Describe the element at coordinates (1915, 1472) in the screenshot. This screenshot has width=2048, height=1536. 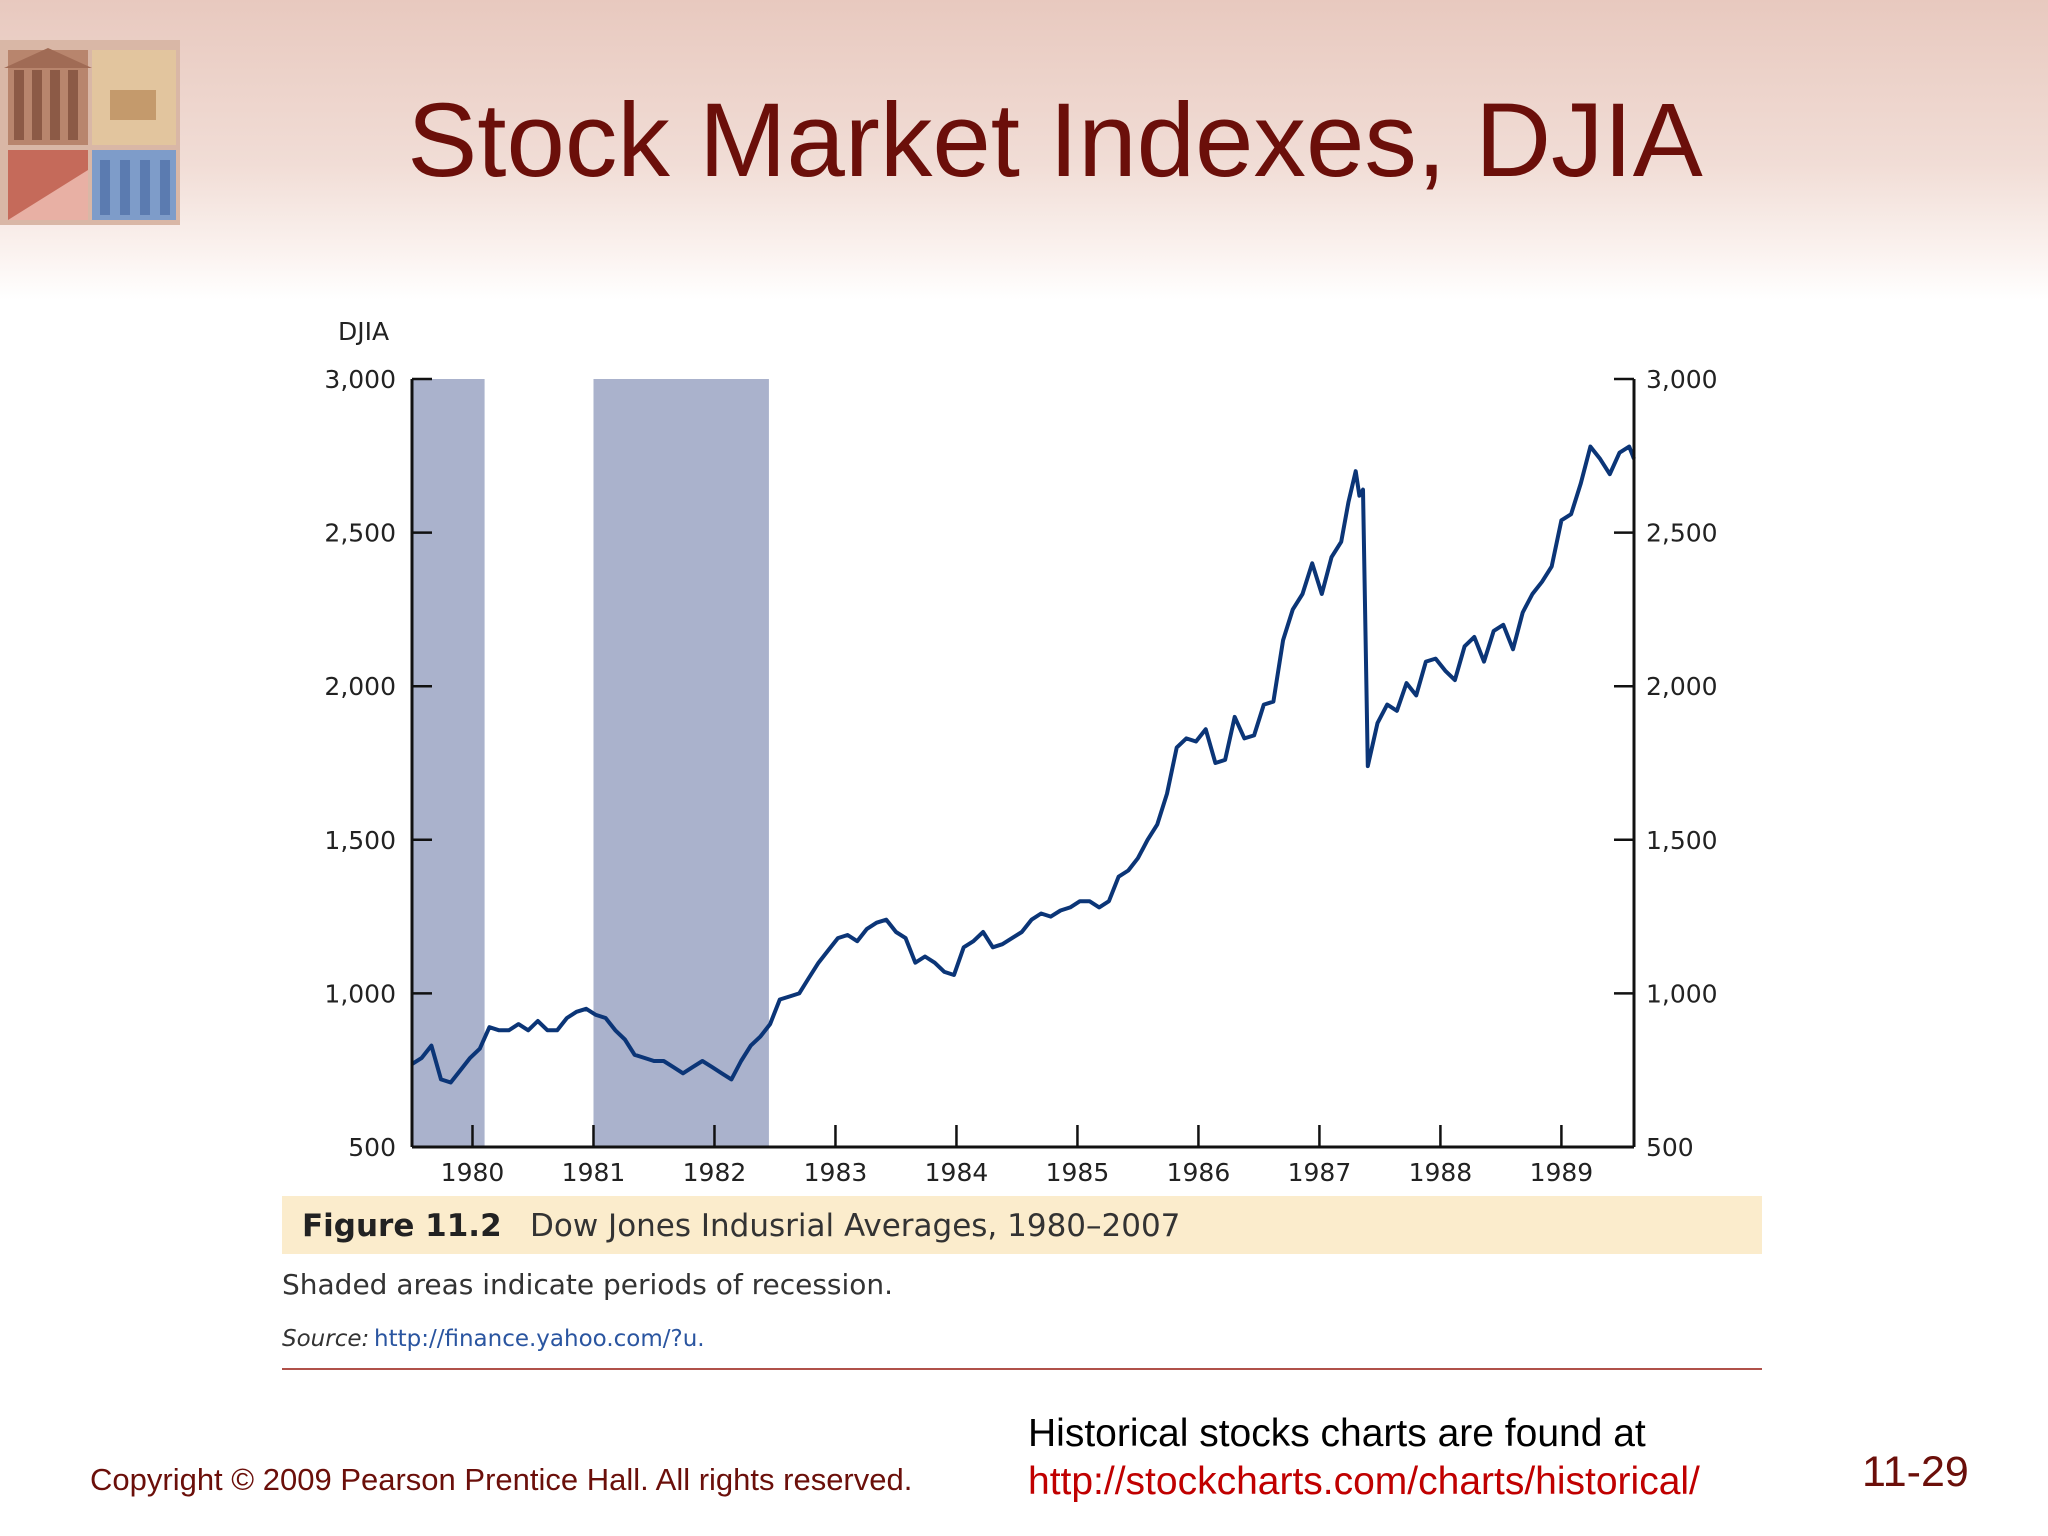
I see `slide-number: 11-29` at that location.